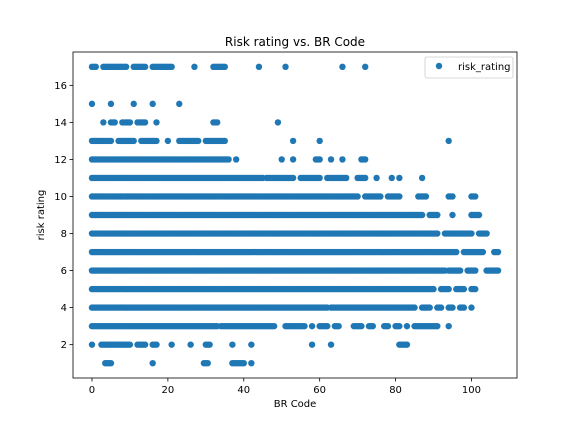 This screenshot has width=576, height=432. What do you see at coordinates (484, 67) in the screenshot?
I see `legend-label: risk_rating` at bounding box center [484, 67].